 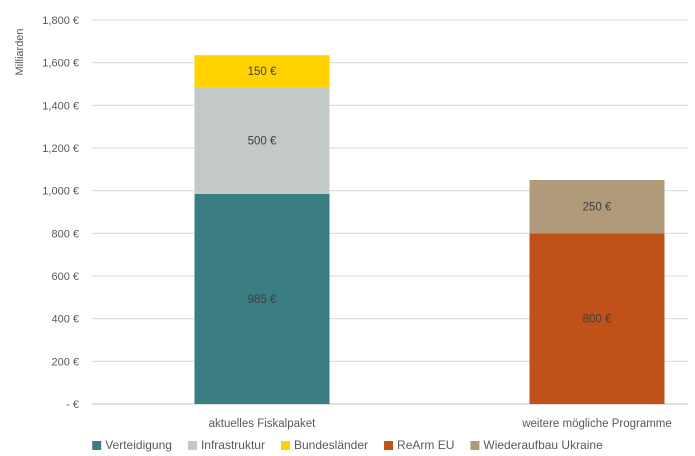 I want to click on y-tick-label: 800 €, so click(x=65, y=234).